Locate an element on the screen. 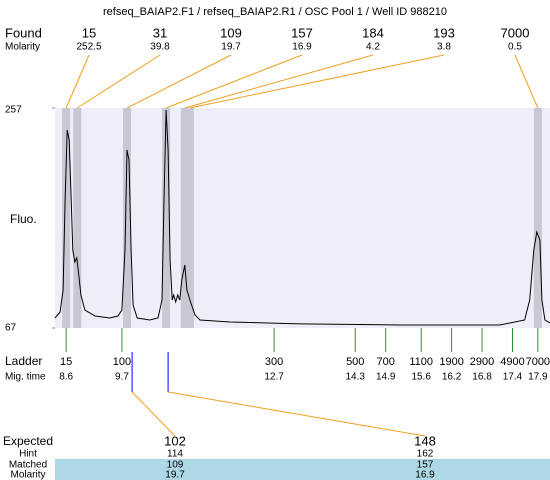 This screenshot has height=480, width=550. found-size: 15 is located at coordinates (89, 32).